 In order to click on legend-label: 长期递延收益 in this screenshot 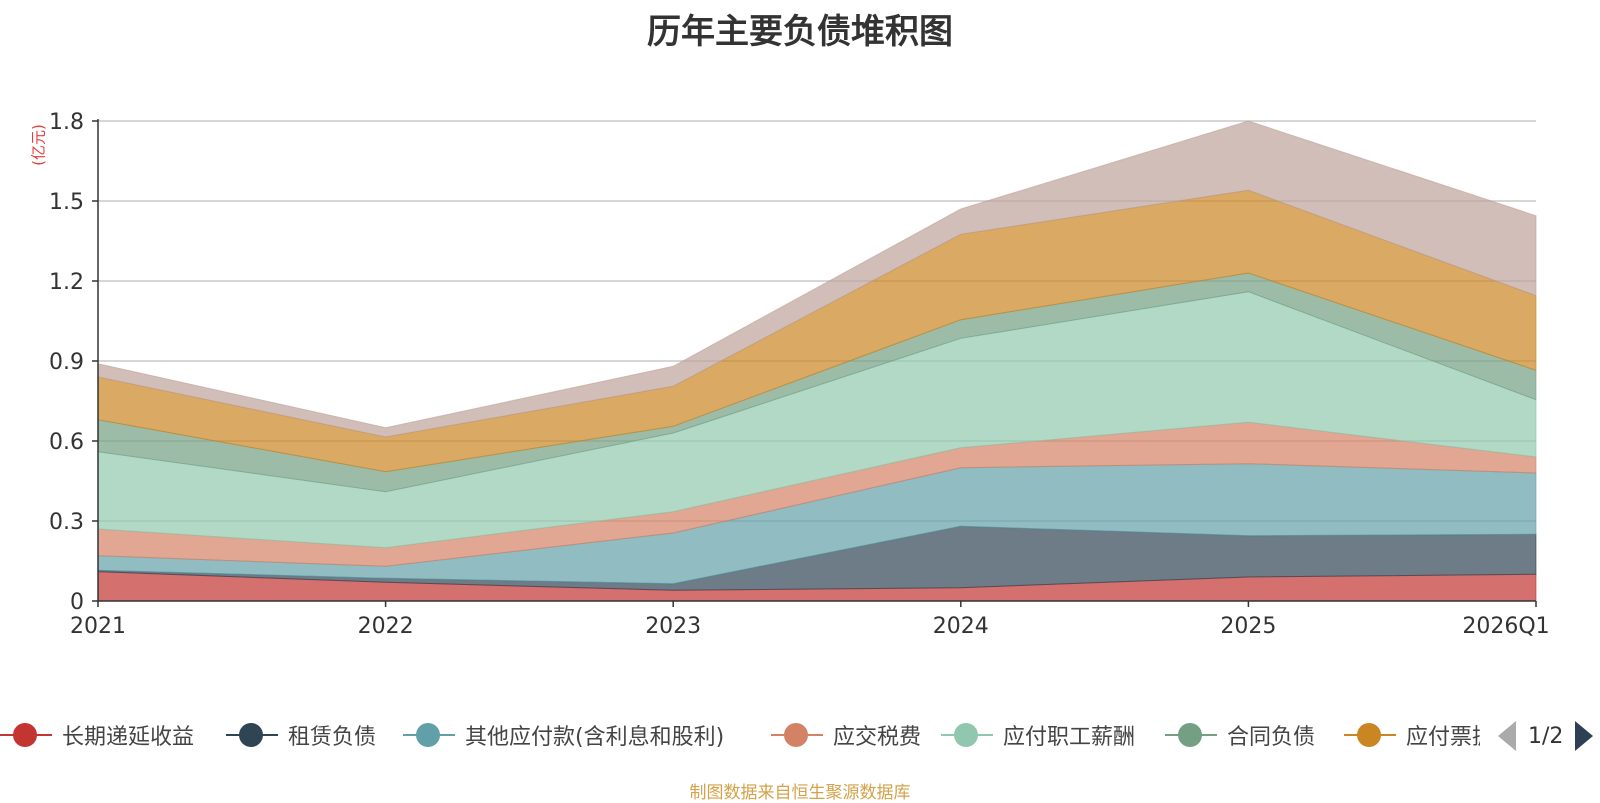, I will do `click(128, 737)`.